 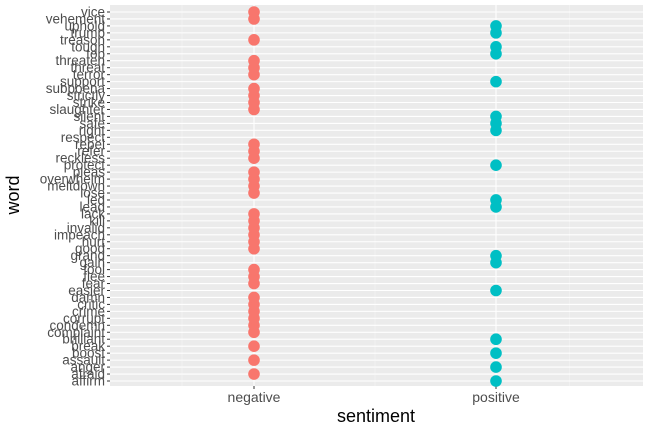 I want to click on y-tick-label: good, so click(x=90, y=248).